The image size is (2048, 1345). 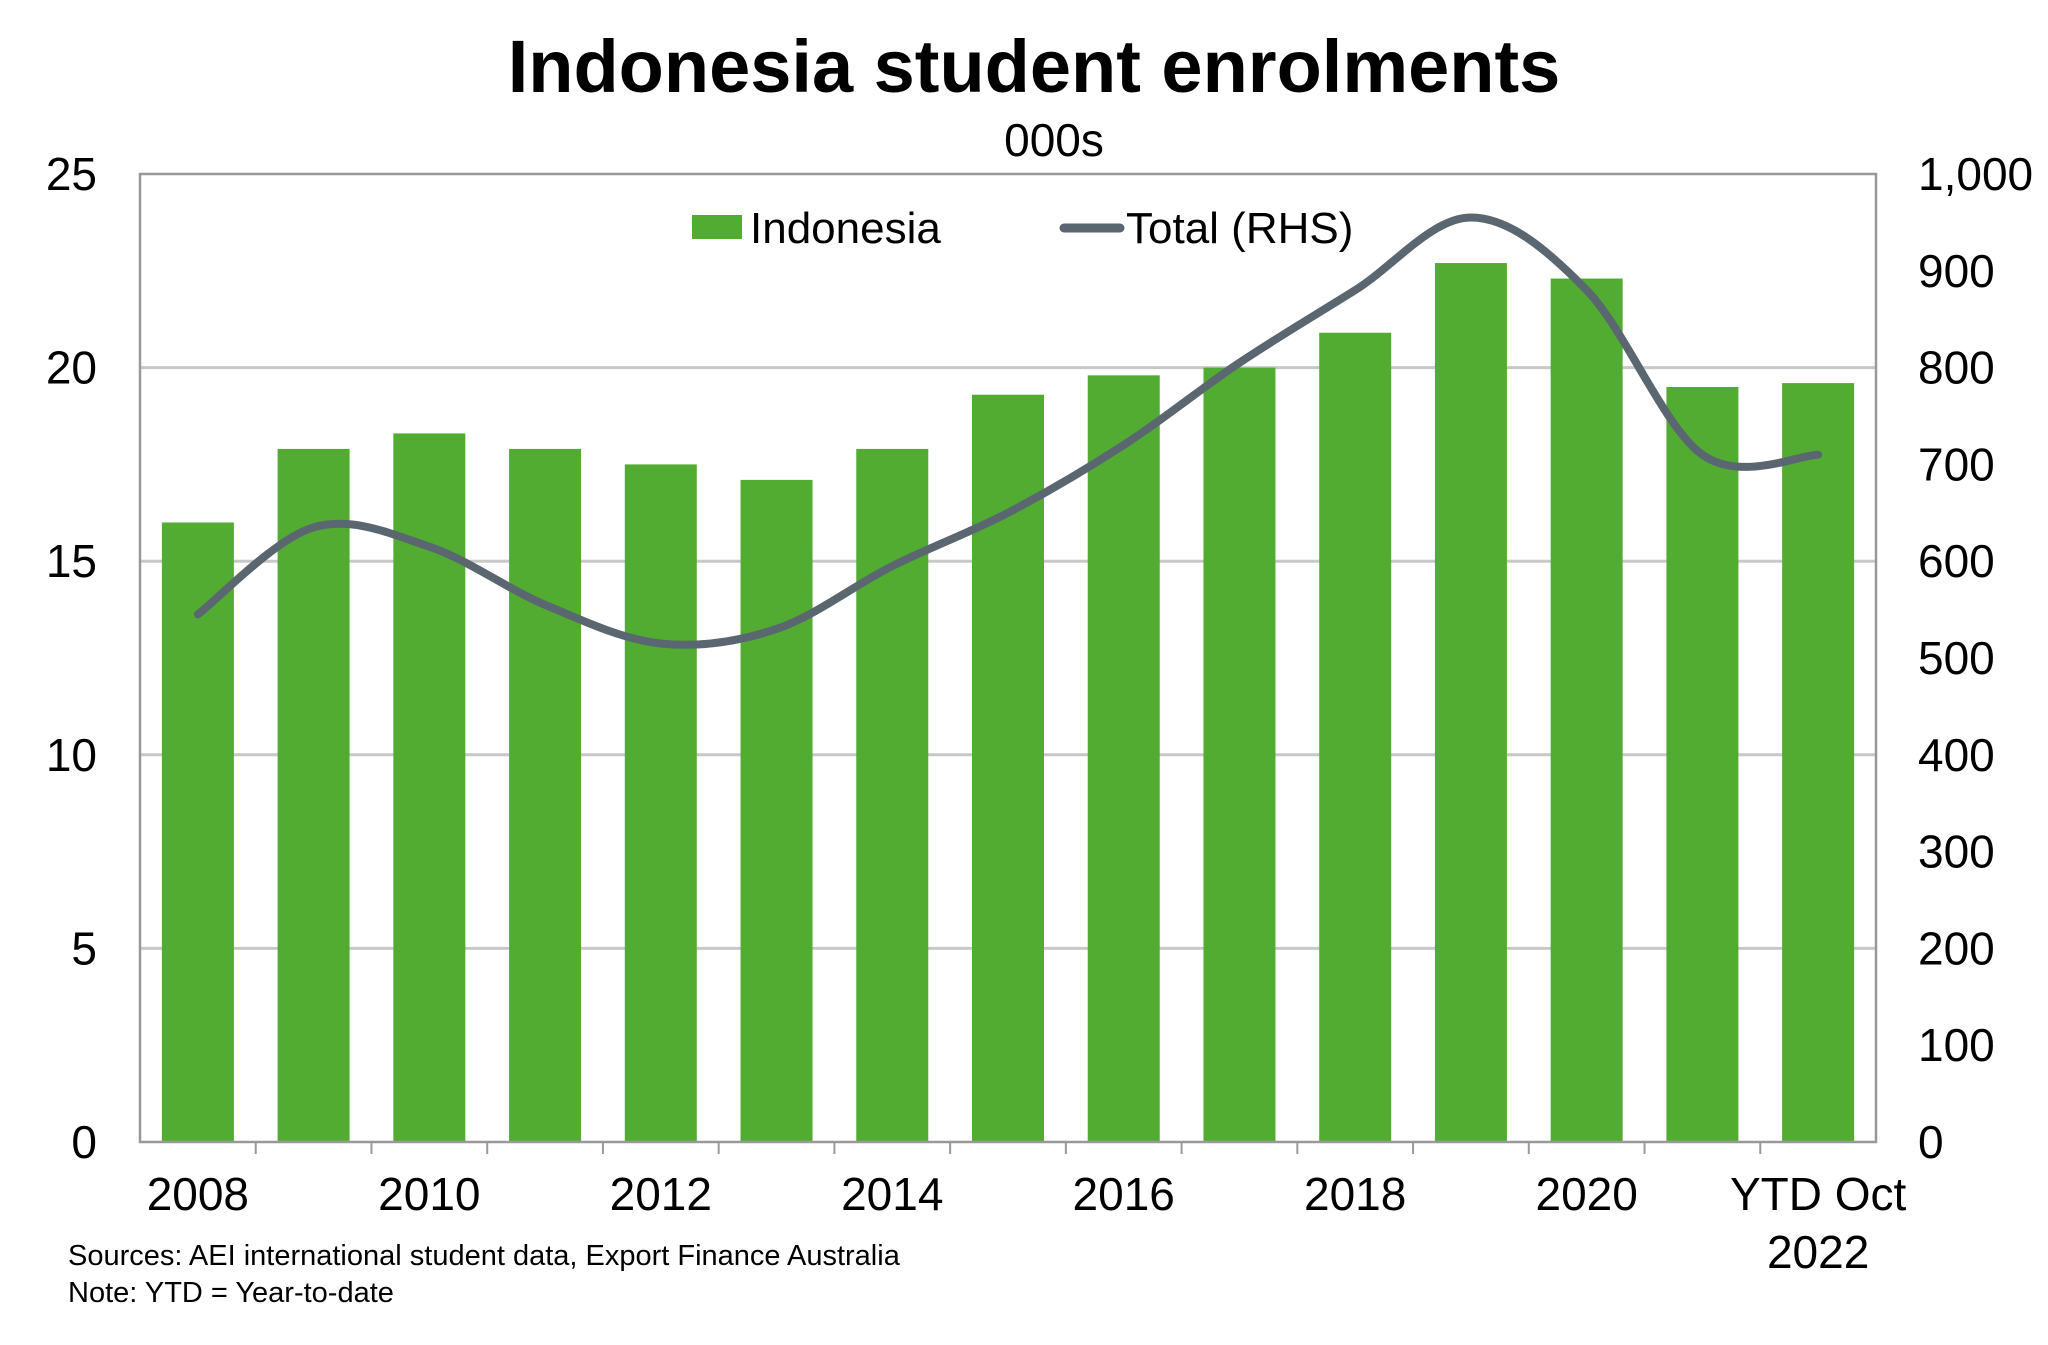 I want to click on y-right-tick-label: 0, so click(x=1931, y=1142).